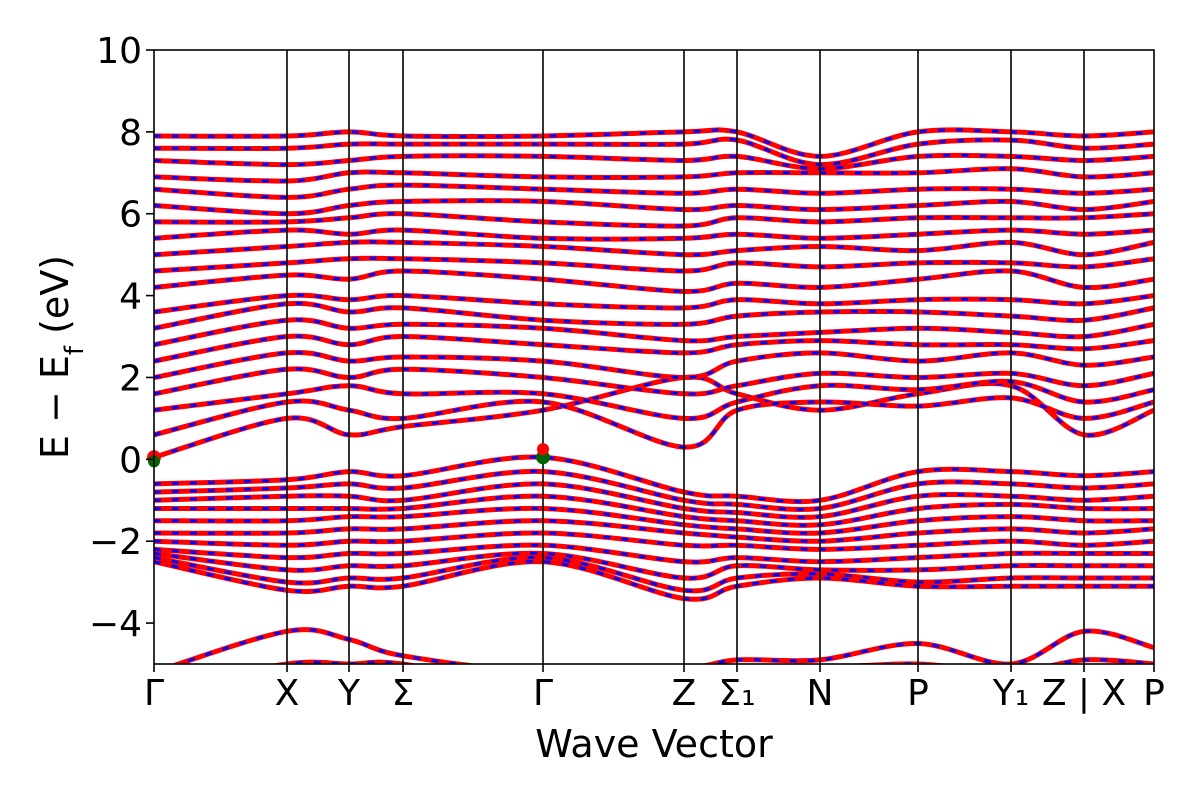  What do you see at coordinates (403, 693) in the screenshot?
I see `x-tick-label-3: Σ` at bounding box center [403, 693].